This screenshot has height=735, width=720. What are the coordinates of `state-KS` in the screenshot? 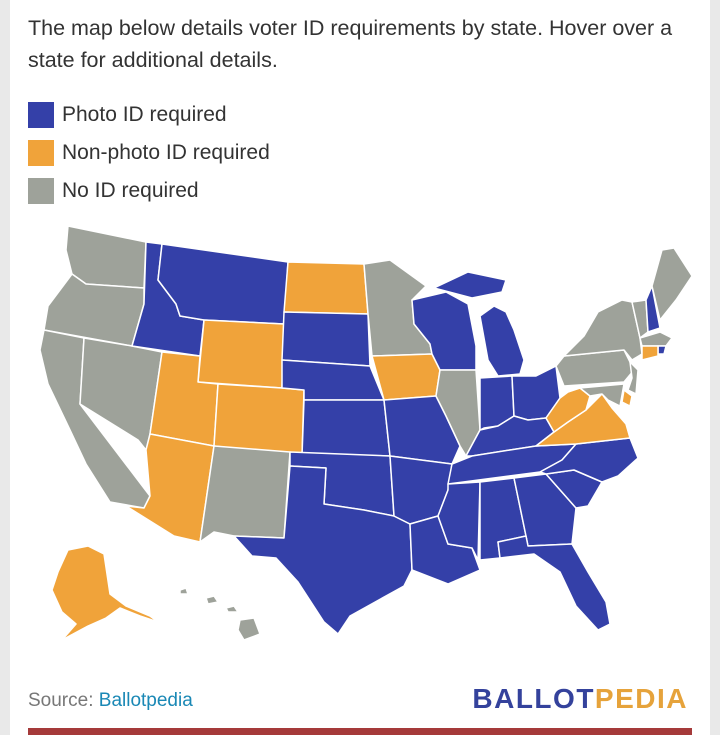 It's located at (346, 428).